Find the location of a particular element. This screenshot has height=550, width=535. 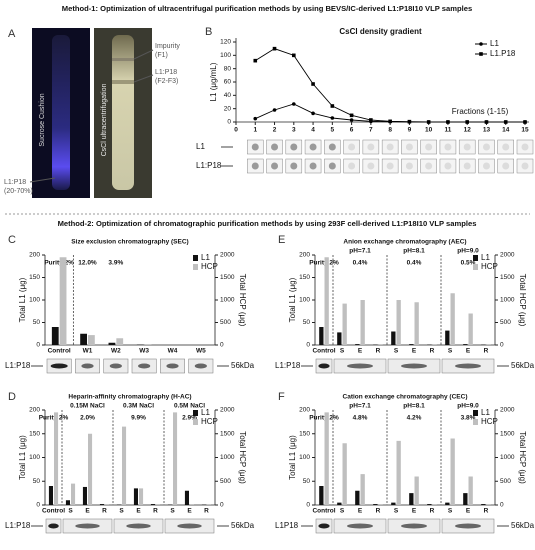

group-label: pH=8.1 is located at coordinates (414, 251).